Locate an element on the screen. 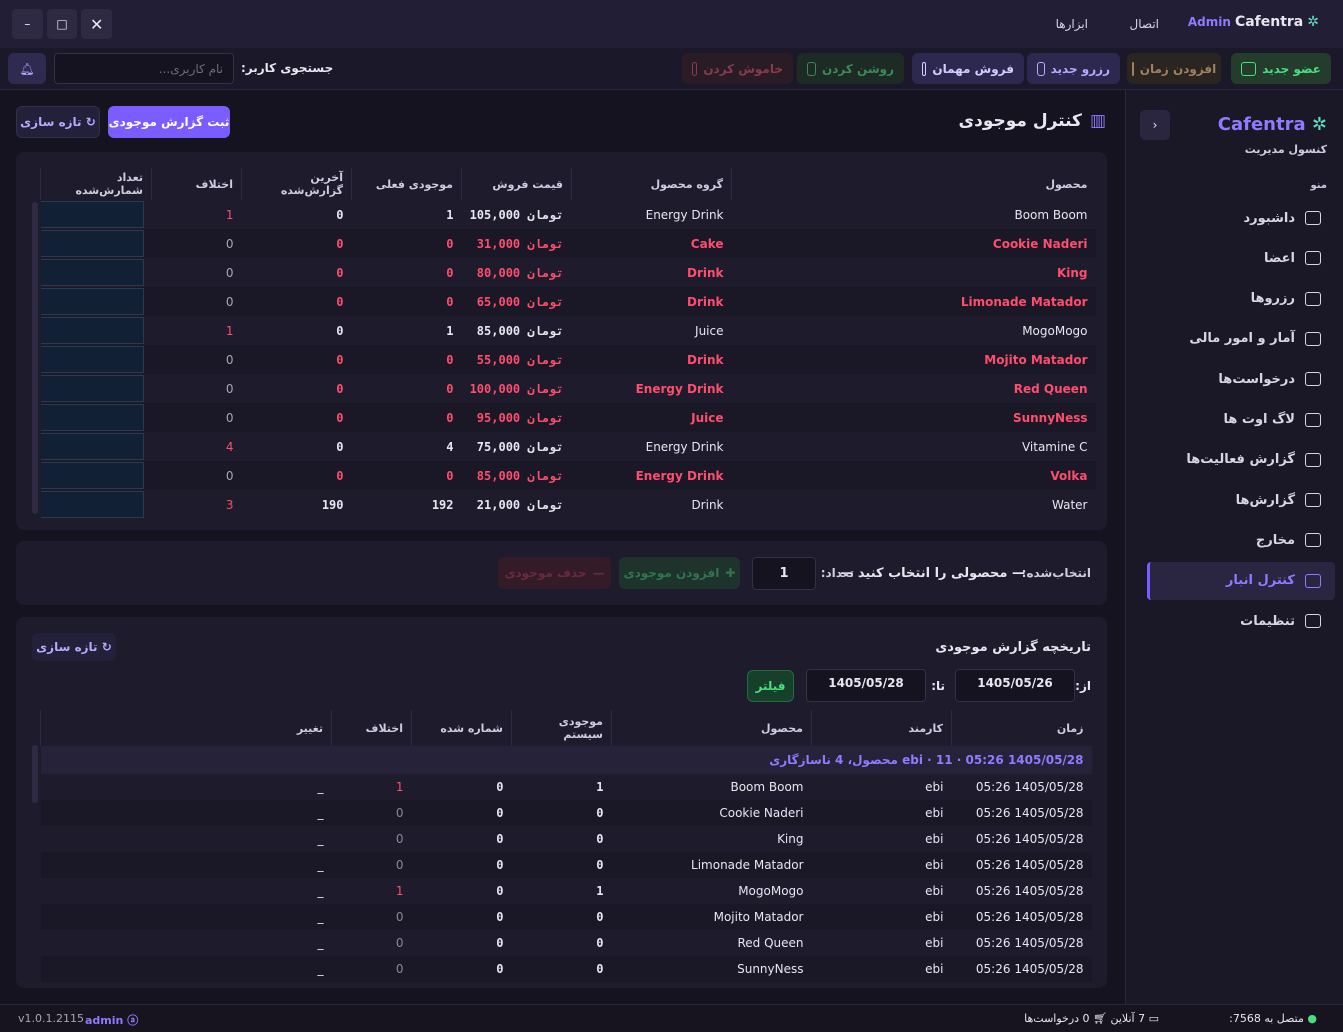 The height and width of the screenshot is (1032, 1343). title-bar: Admin Cafentra ✲ اتصال ابزارها ✕ □ – is located at coordinates (671, 24).